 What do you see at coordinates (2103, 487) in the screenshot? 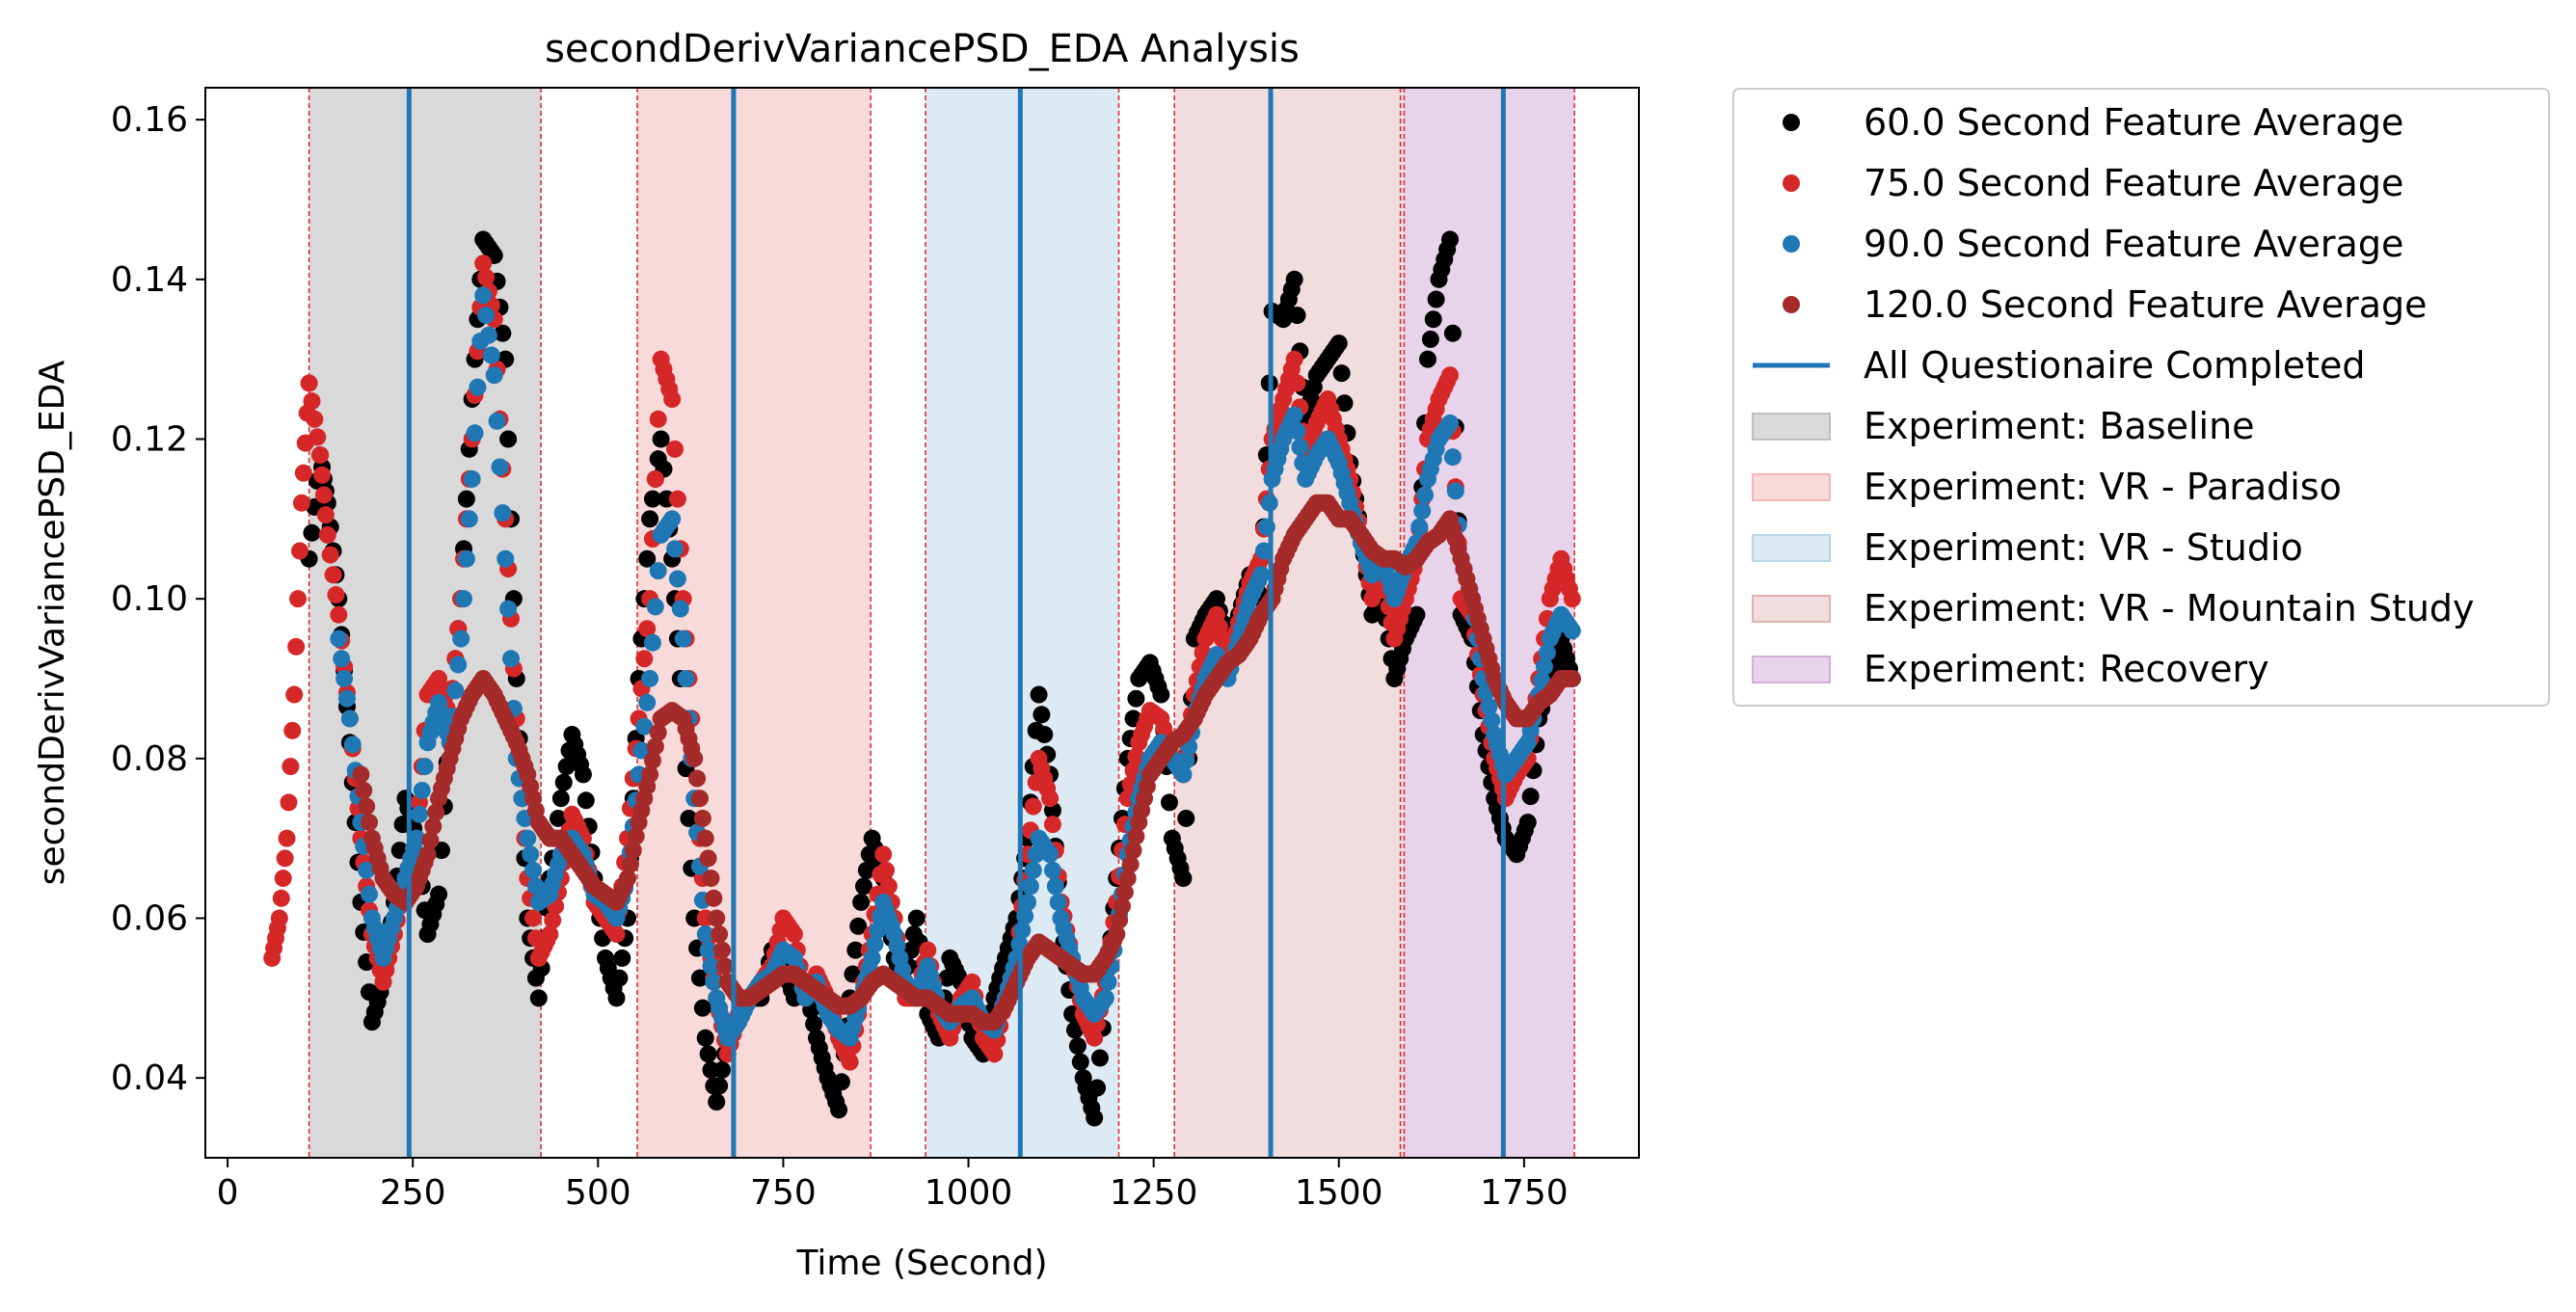
I see `legend-label: Experiment: VR - Paradiso` at bounding box center [2103, 487].